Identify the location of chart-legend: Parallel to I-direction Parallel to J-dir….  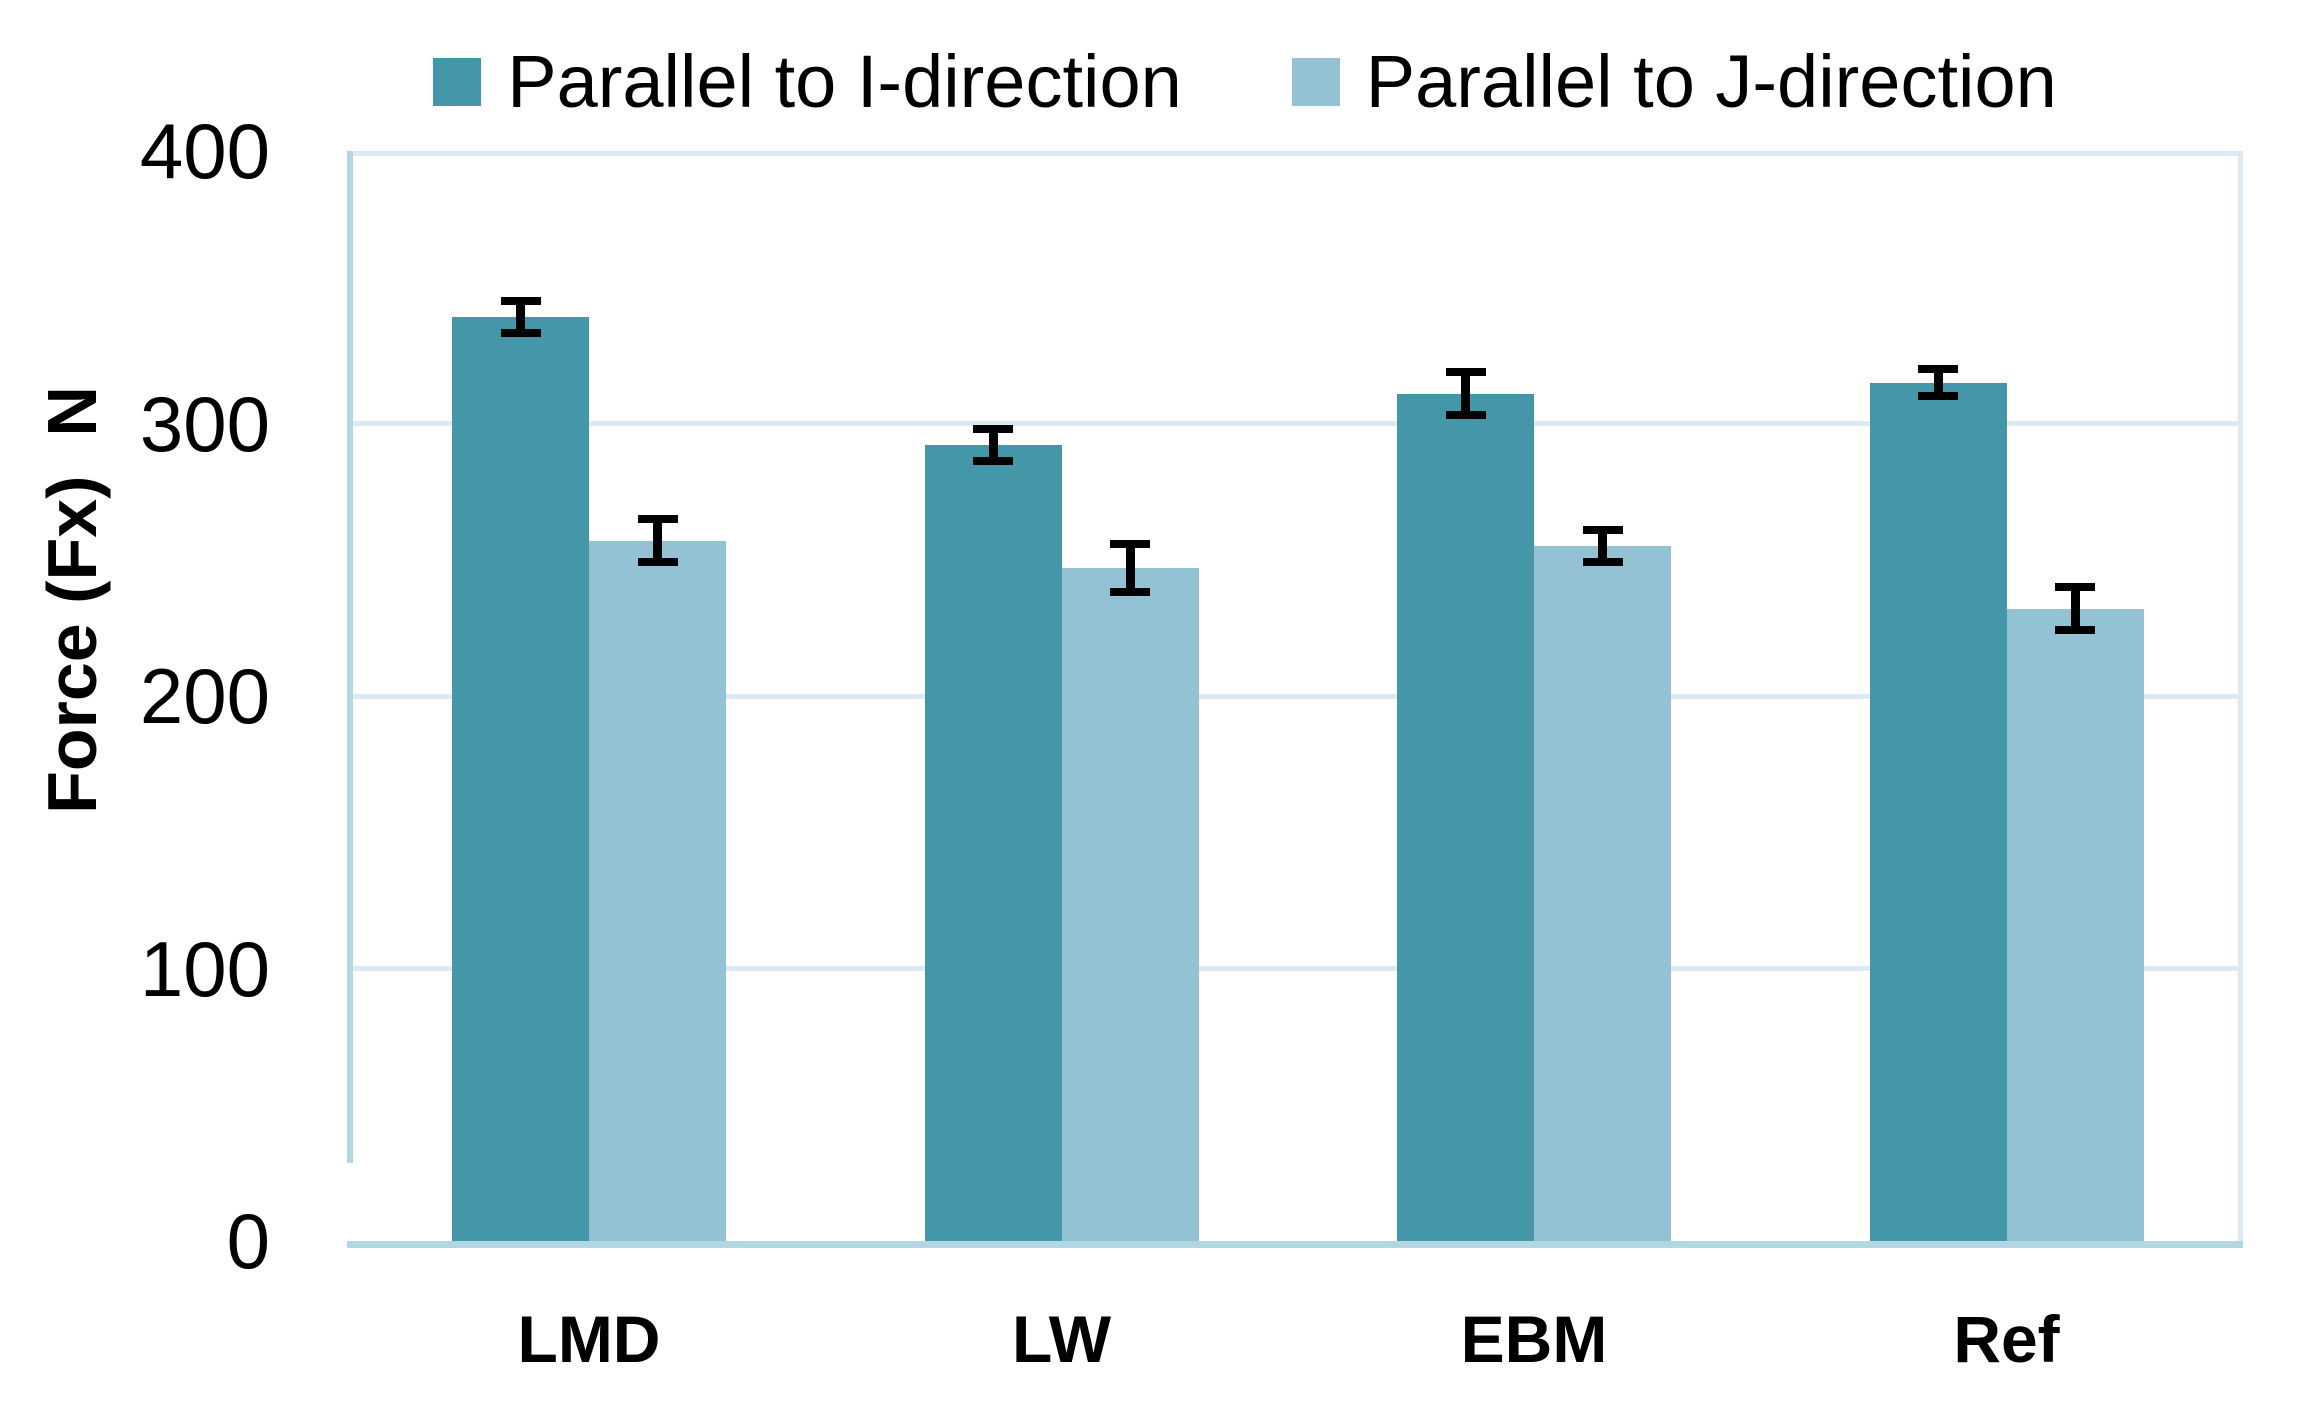
(1245, 82).